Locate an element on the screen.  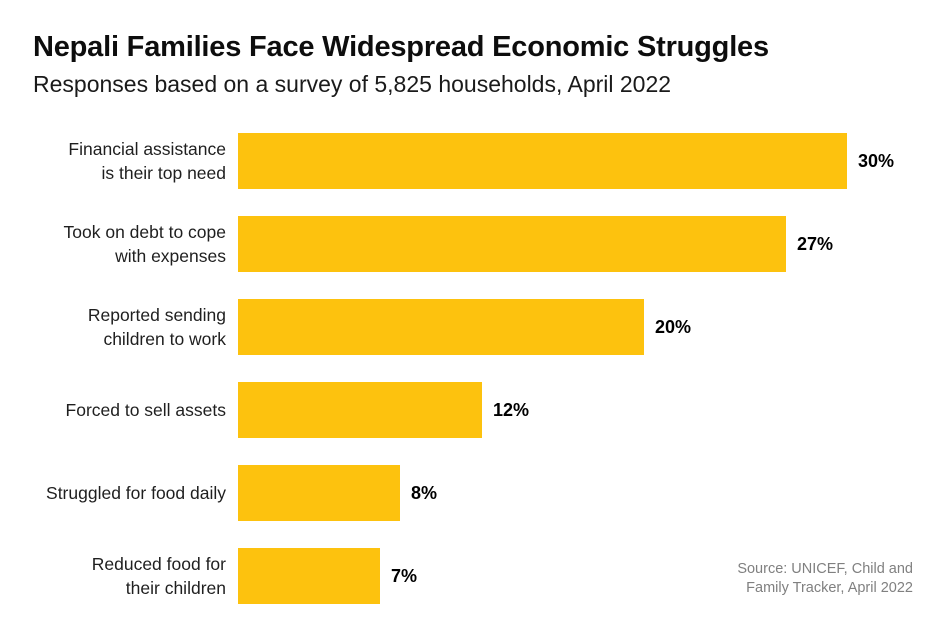
bar-track: 30% is located at coordinates (592, 161).